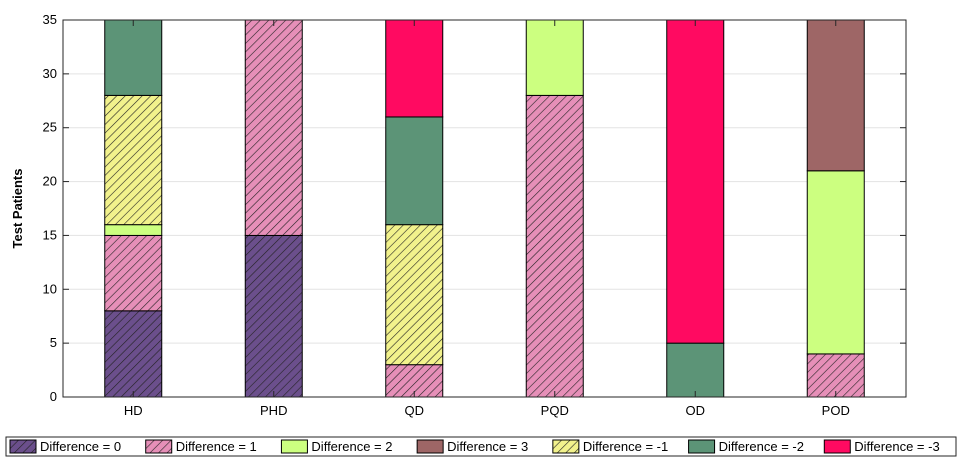 The height and width of the screenshot is (462, 962). What do you see at coordinates (836, 410) in the screenshot?
I see `x-tick-label: POD` at bounding box center [836, 410].